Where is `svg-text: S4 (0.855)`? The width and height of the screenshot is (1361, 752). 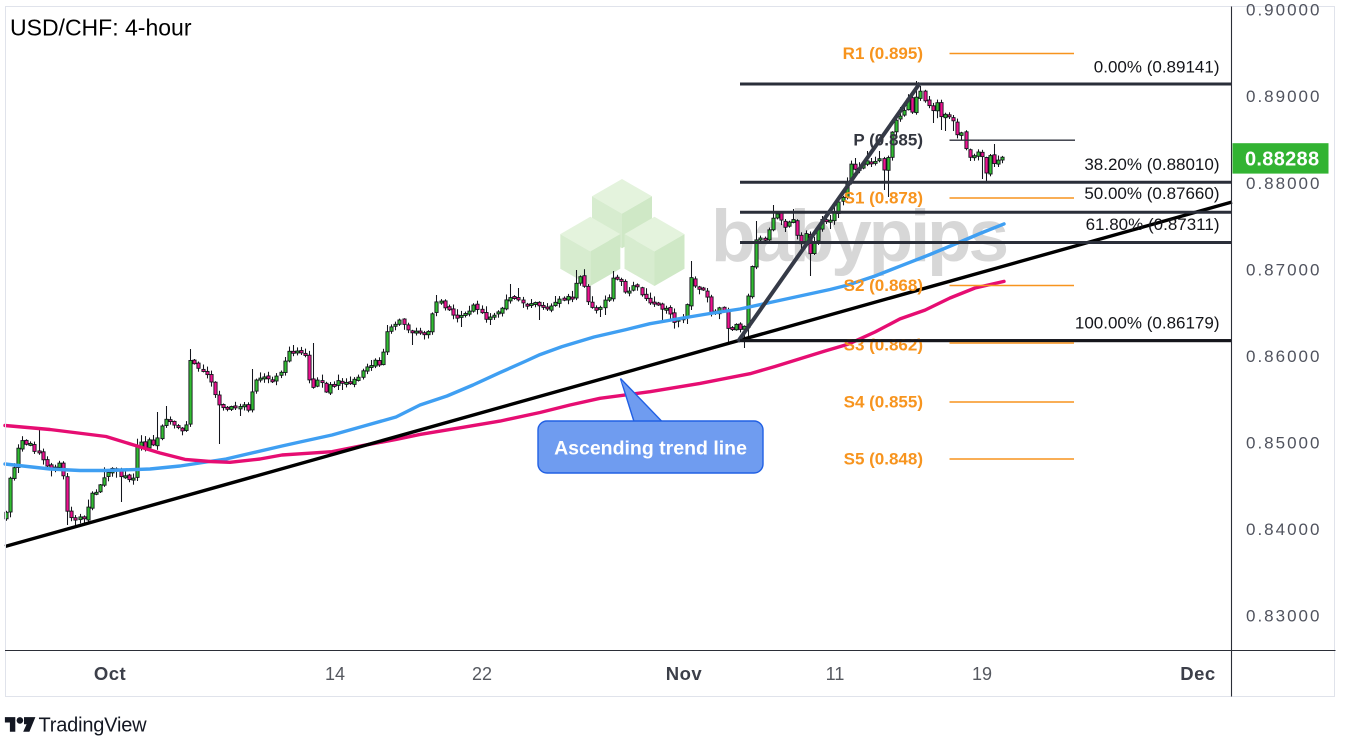 svg-text: S4 (0.855) is located at coordinates (883, 402).